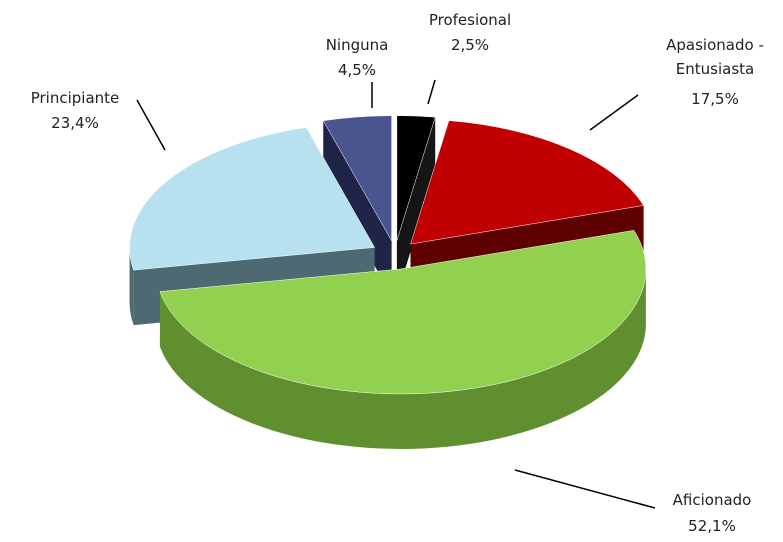 The image size is (783, 542). I want to click on slice-wall, so click(416, 206).